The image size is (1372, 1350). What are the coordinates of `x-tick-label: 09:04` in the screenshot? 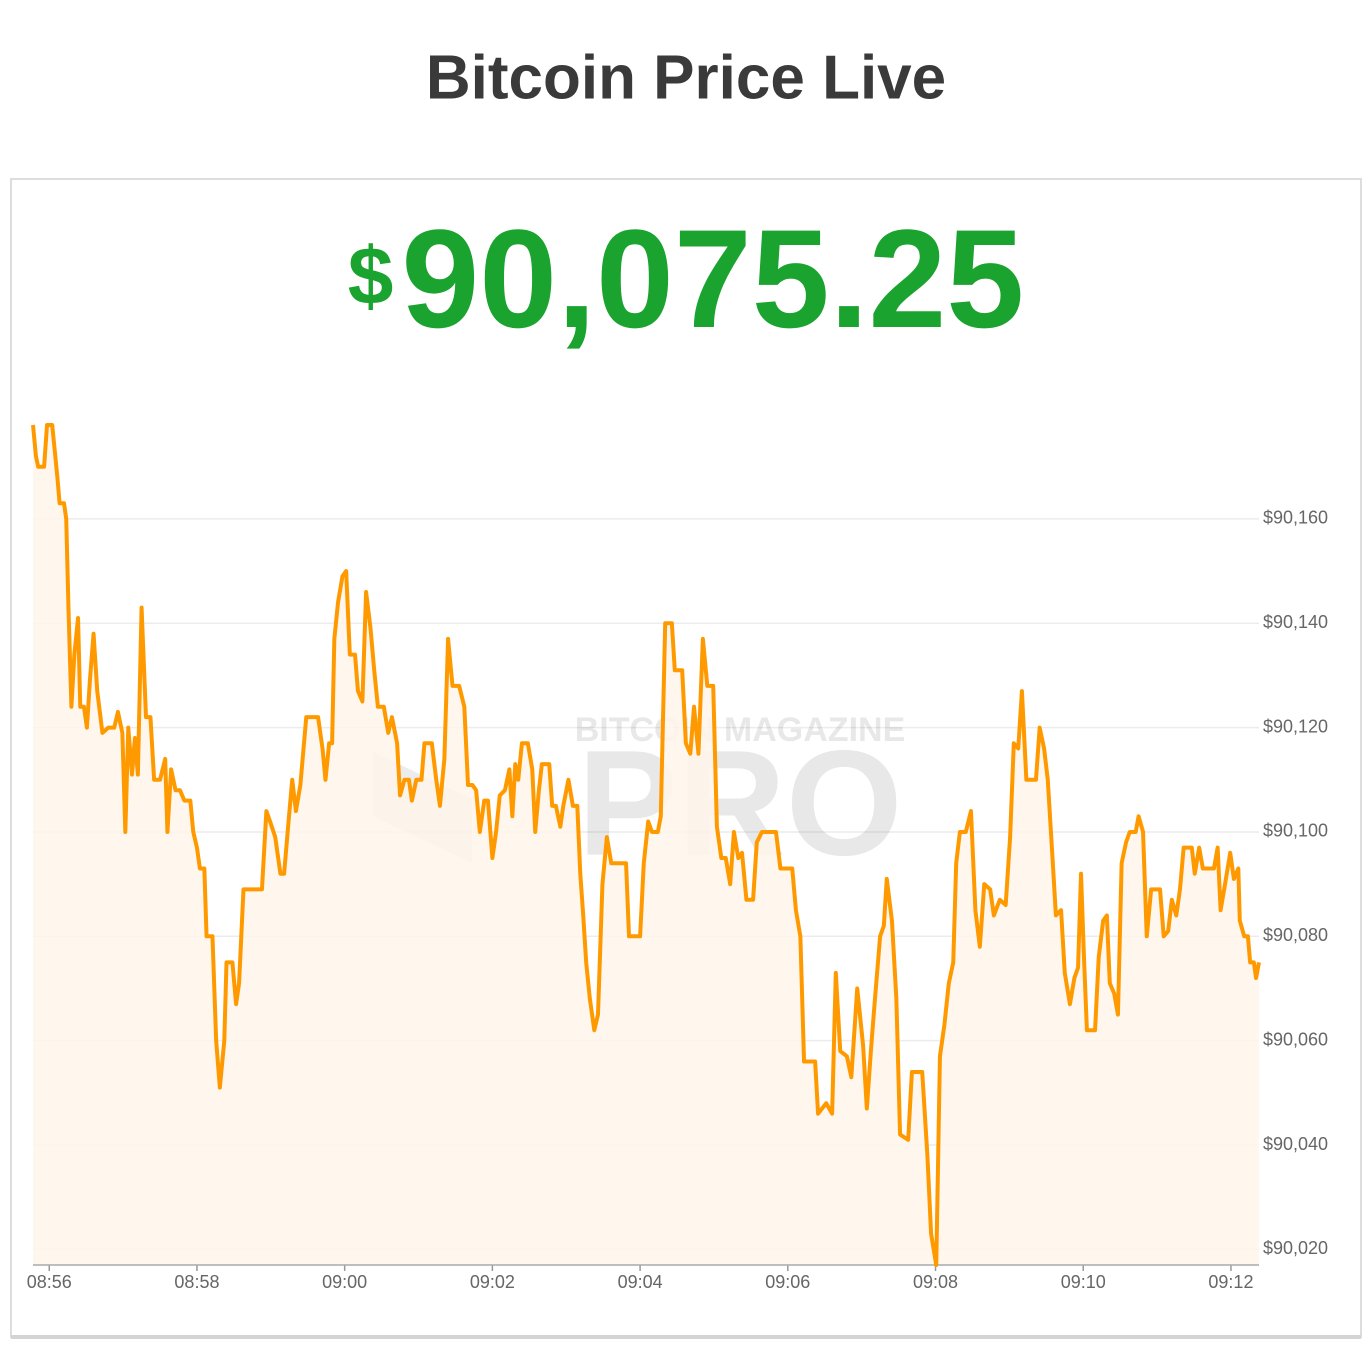 It's located at (640, 1282).